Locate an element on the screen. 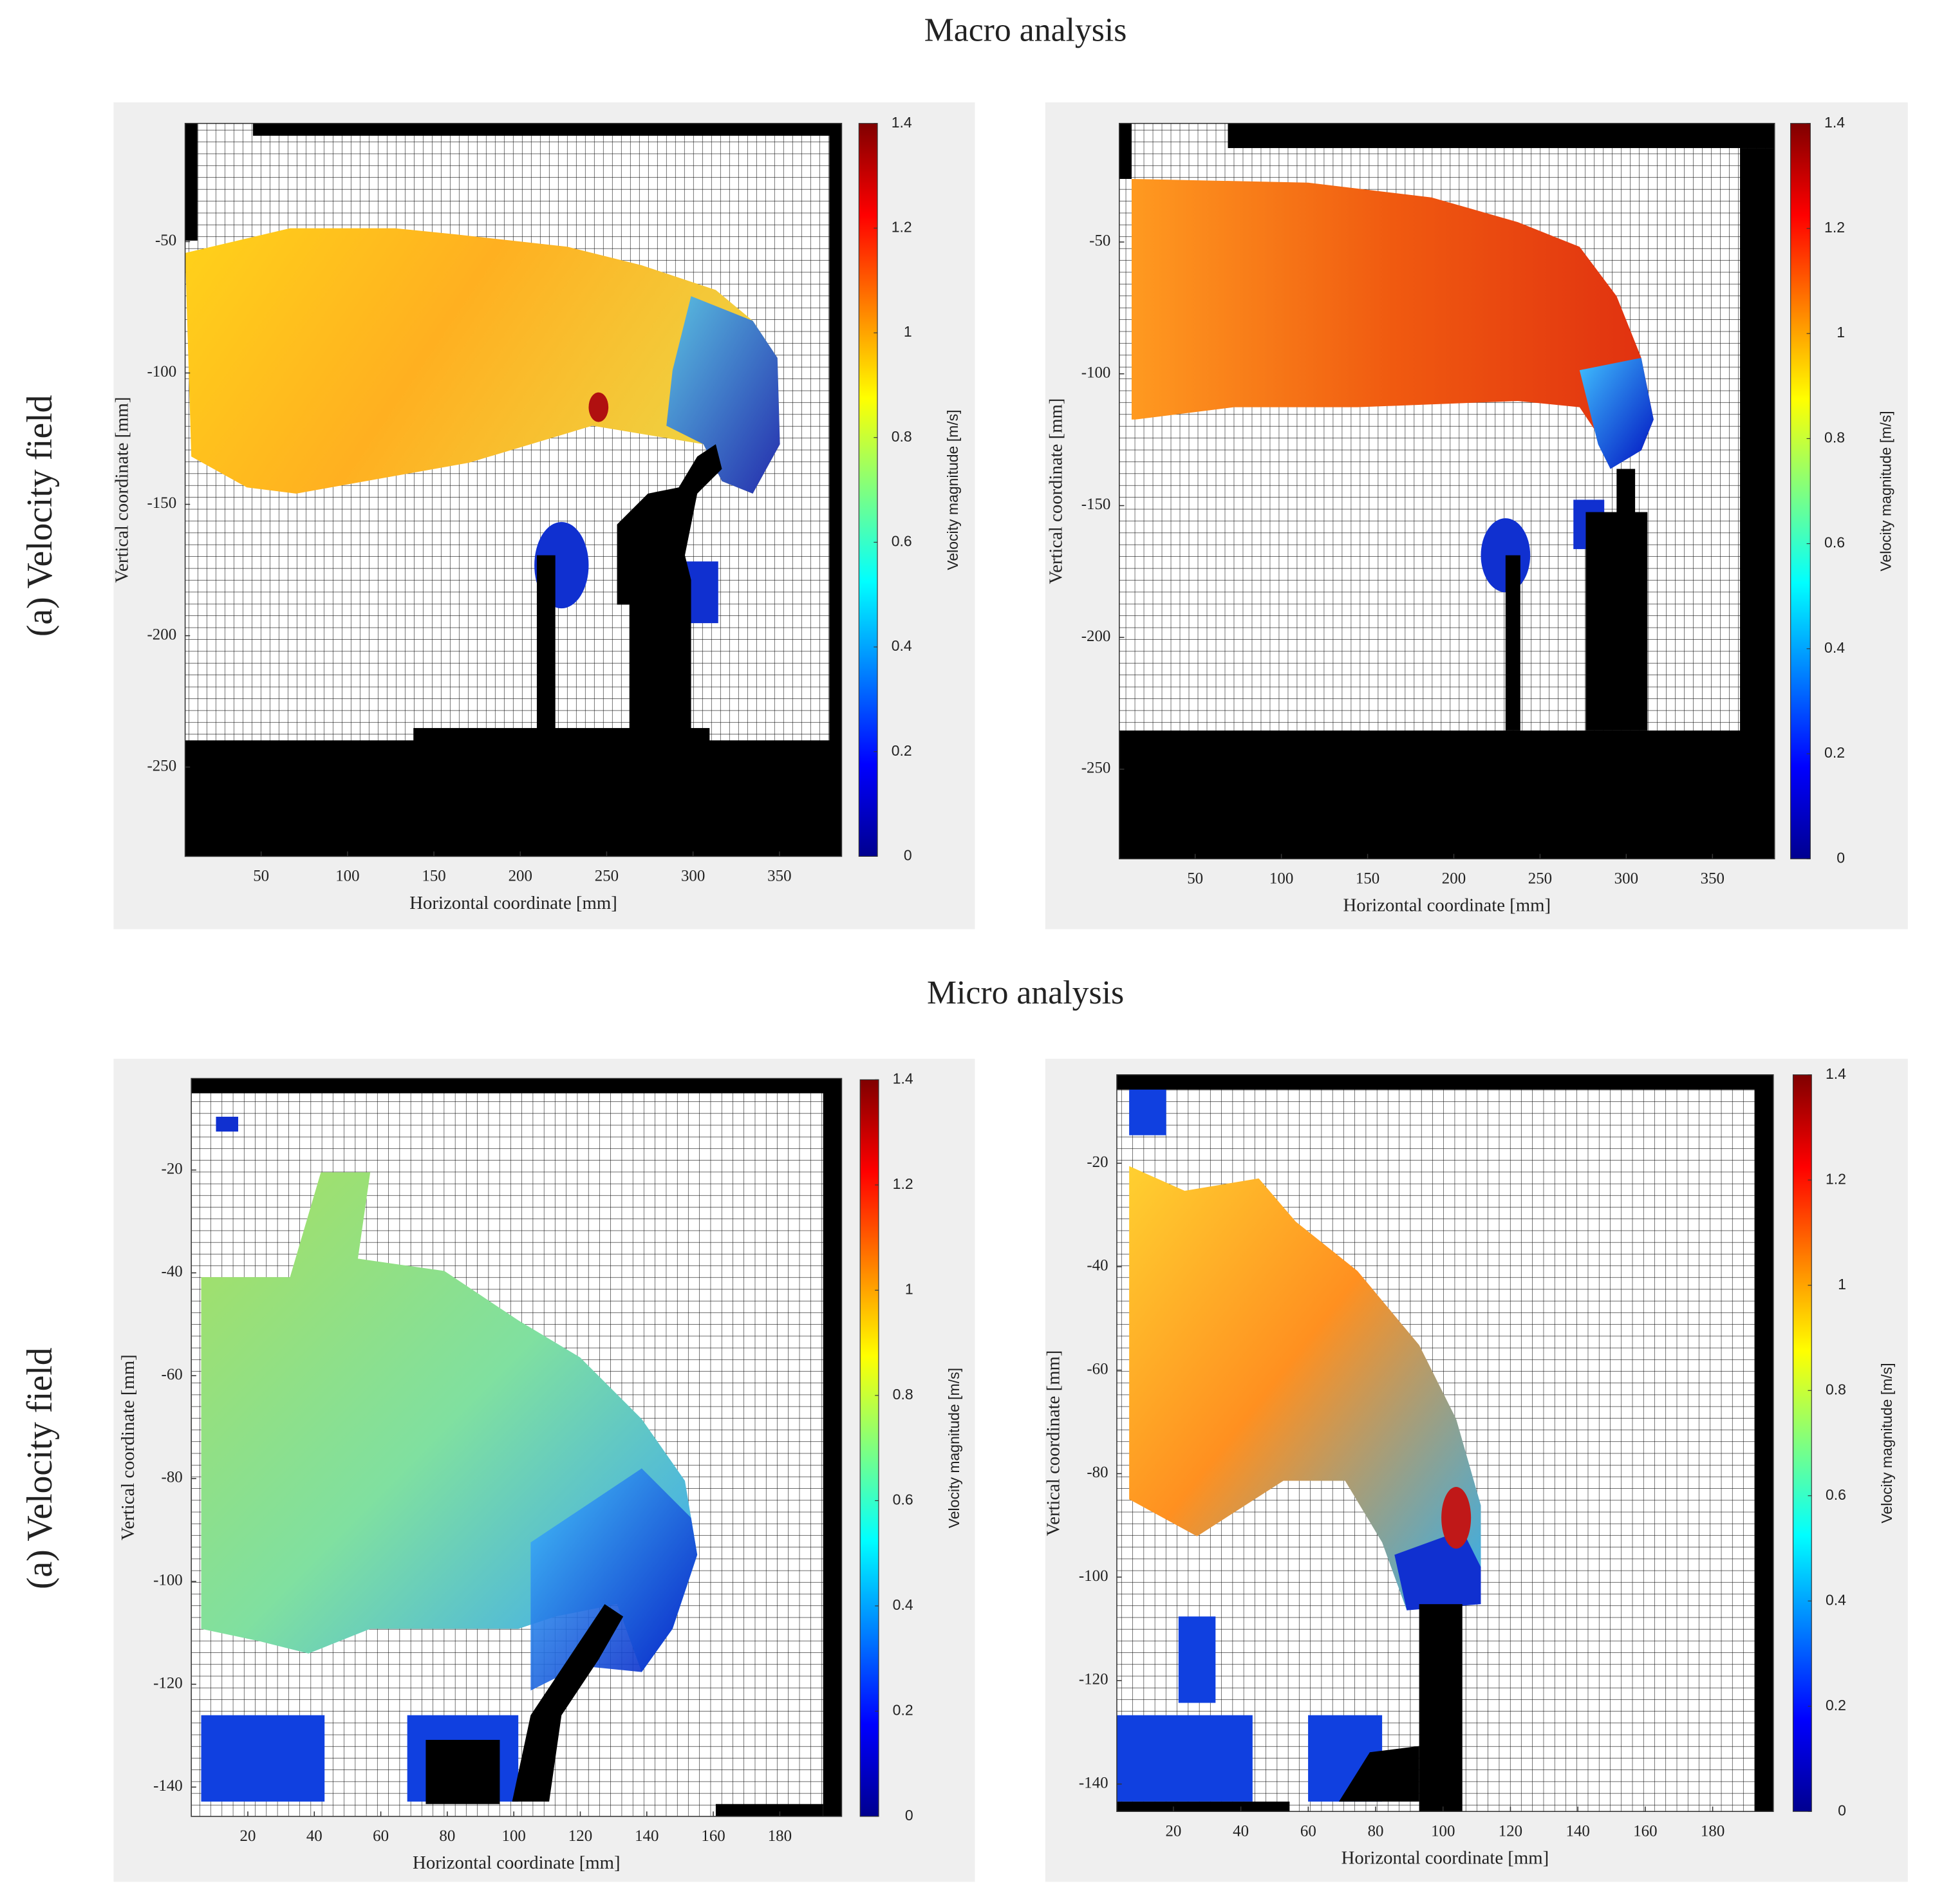 This screenshot has height=1904, width=1935. colorbar-tick-label: 0 is located at coordinates (908, 855).